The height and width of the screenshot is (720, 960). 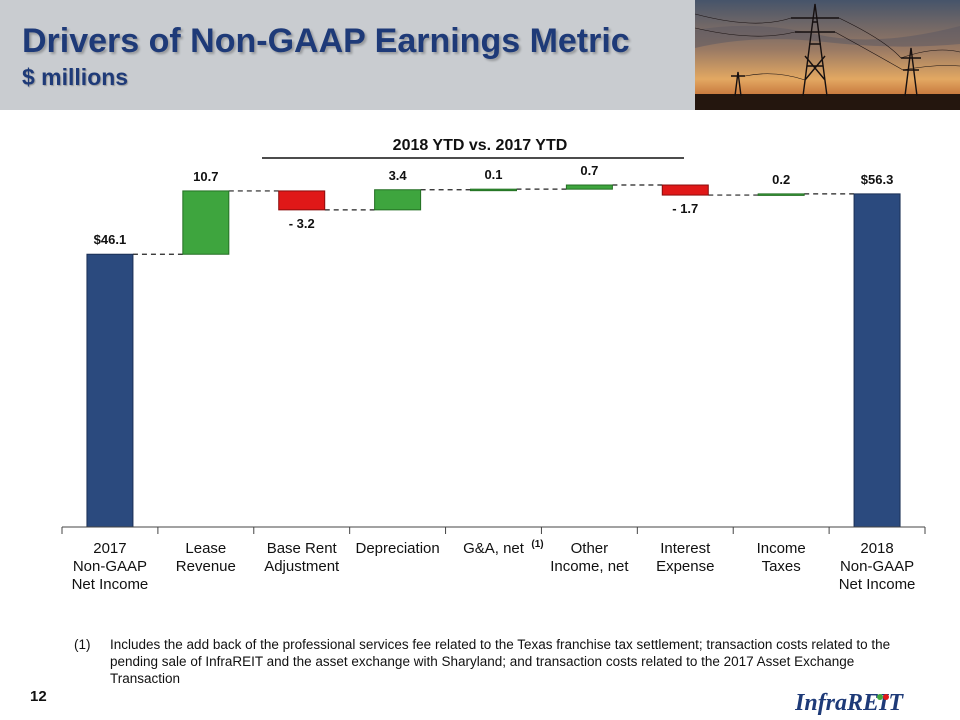 I want to click on category-label-5: G&A, net, so click(x=494, y=548).